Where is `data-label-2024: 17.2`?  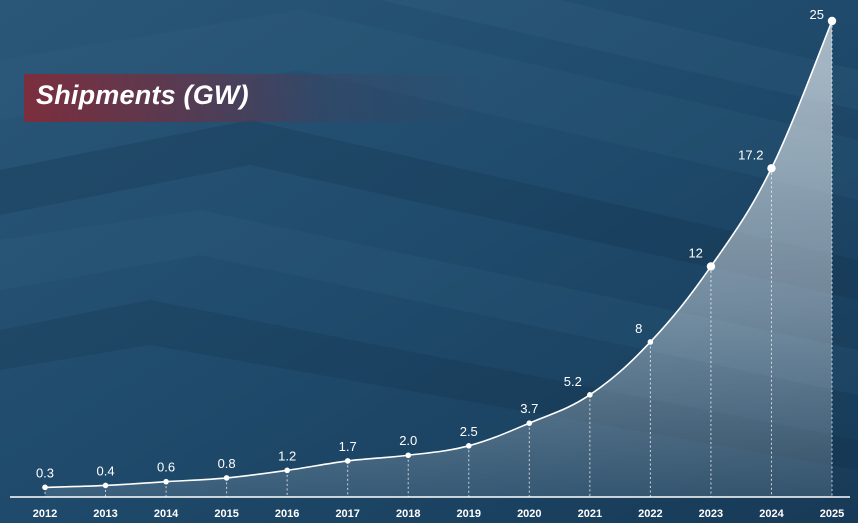 data-label-2024: 17.2 is located at coordinates (750, 154).